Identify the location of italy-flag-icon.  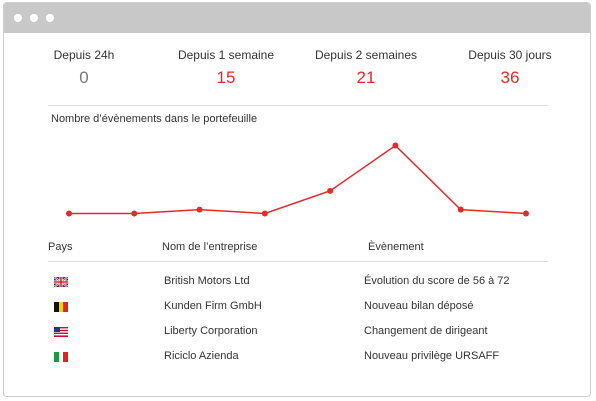
(61, 357).